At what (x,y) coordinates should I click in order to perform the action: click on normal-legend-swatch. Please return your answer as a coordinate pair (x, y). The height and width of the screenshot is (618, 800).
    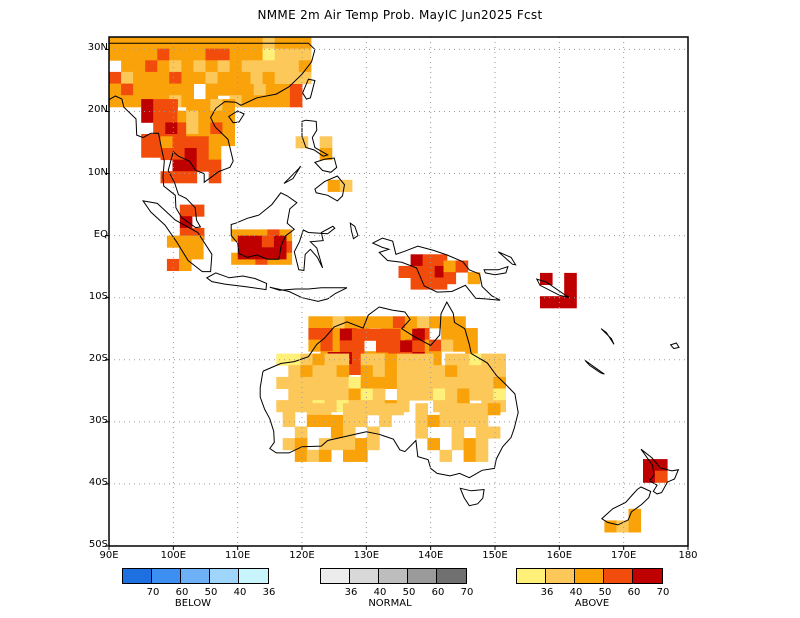
    Looking at the image, I should click on (422, 576).